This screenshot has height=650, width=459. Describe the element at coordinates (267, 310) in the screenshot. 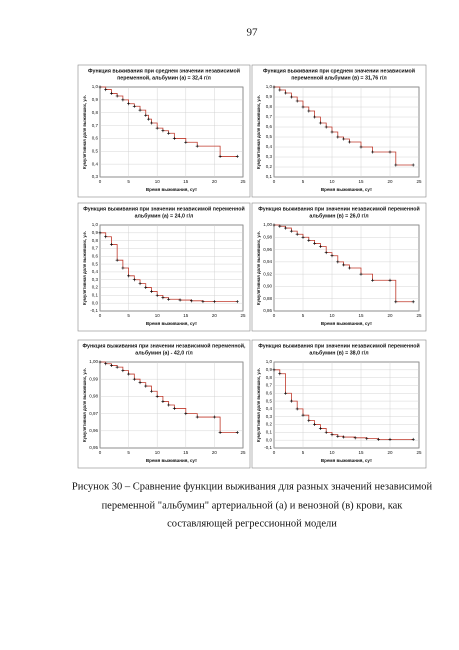

I see `y-tick-label: 0,86` at that location.